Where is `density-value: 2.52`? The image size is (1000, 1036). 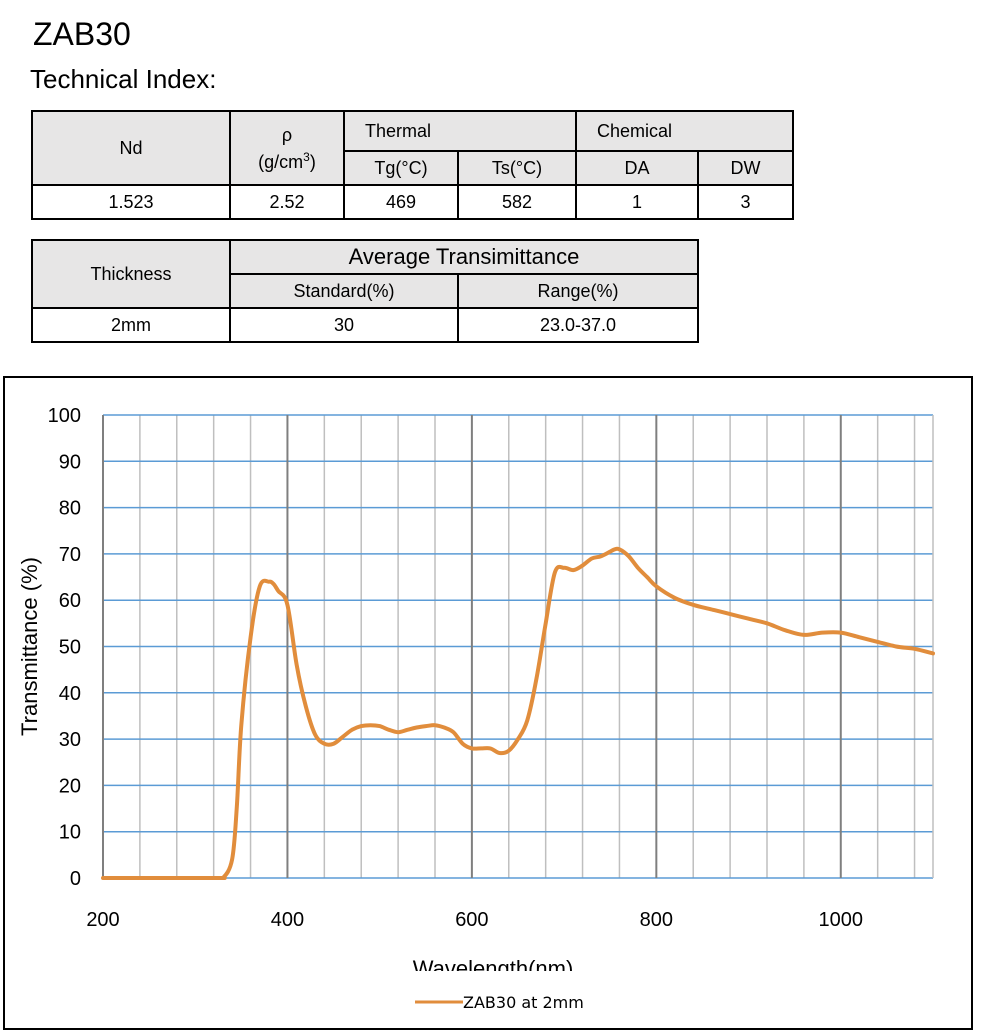 density-value: 2.52 is located at coordinates (287, 202).